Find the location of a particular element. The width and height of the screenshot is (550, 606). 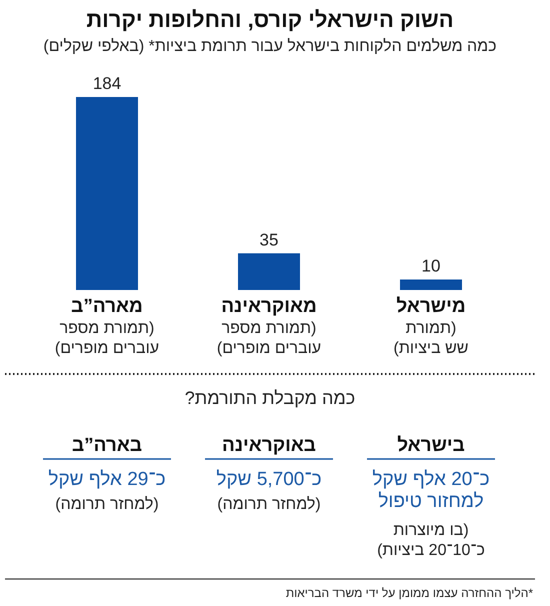

category-label: באוקראינה is located at coordinates (269, 445).